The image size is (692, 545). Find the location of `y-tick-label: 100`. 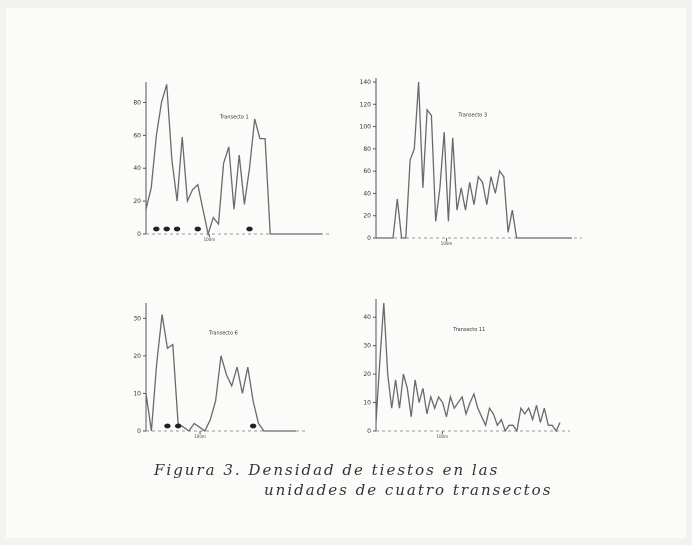

y-tick-label: 100 is located at coordinates (366, 127).